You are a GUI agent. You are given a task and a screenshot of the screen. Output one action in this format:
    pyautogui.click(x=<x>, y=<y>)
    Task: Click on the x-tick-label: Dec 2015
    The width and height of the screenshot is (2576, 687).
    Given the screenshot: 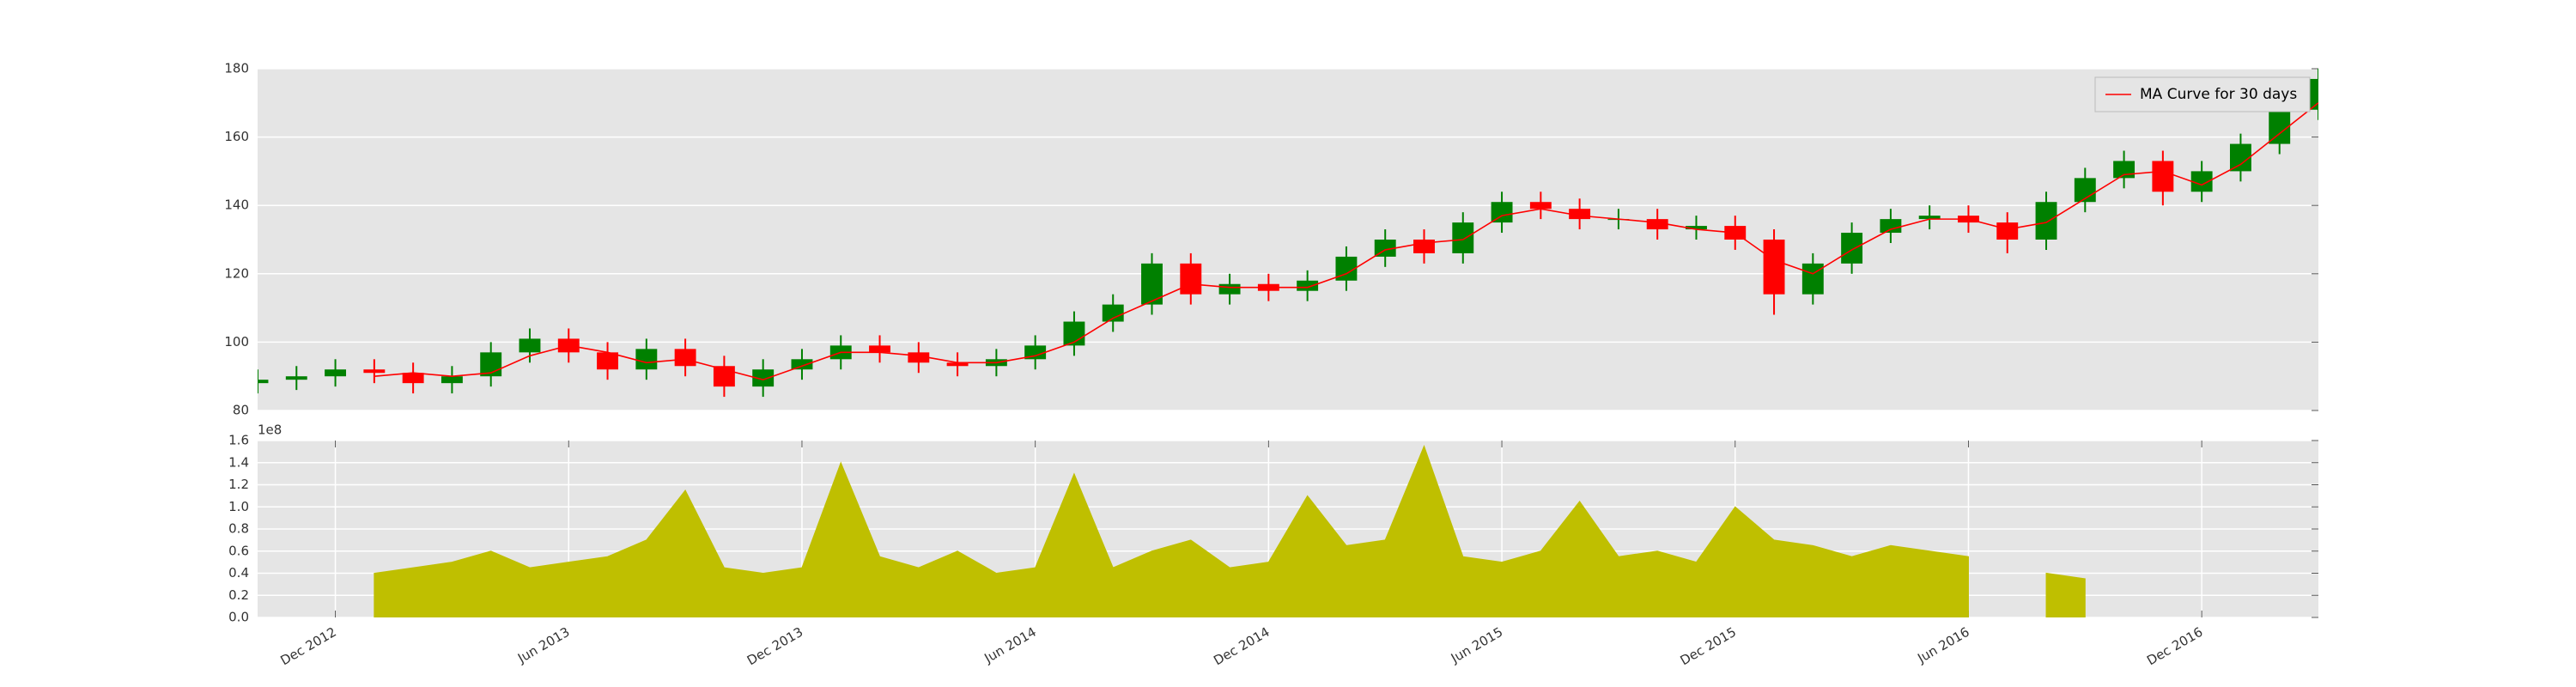 What is the action you would take?
    pyautogui.click(x=1708, y=646)
    